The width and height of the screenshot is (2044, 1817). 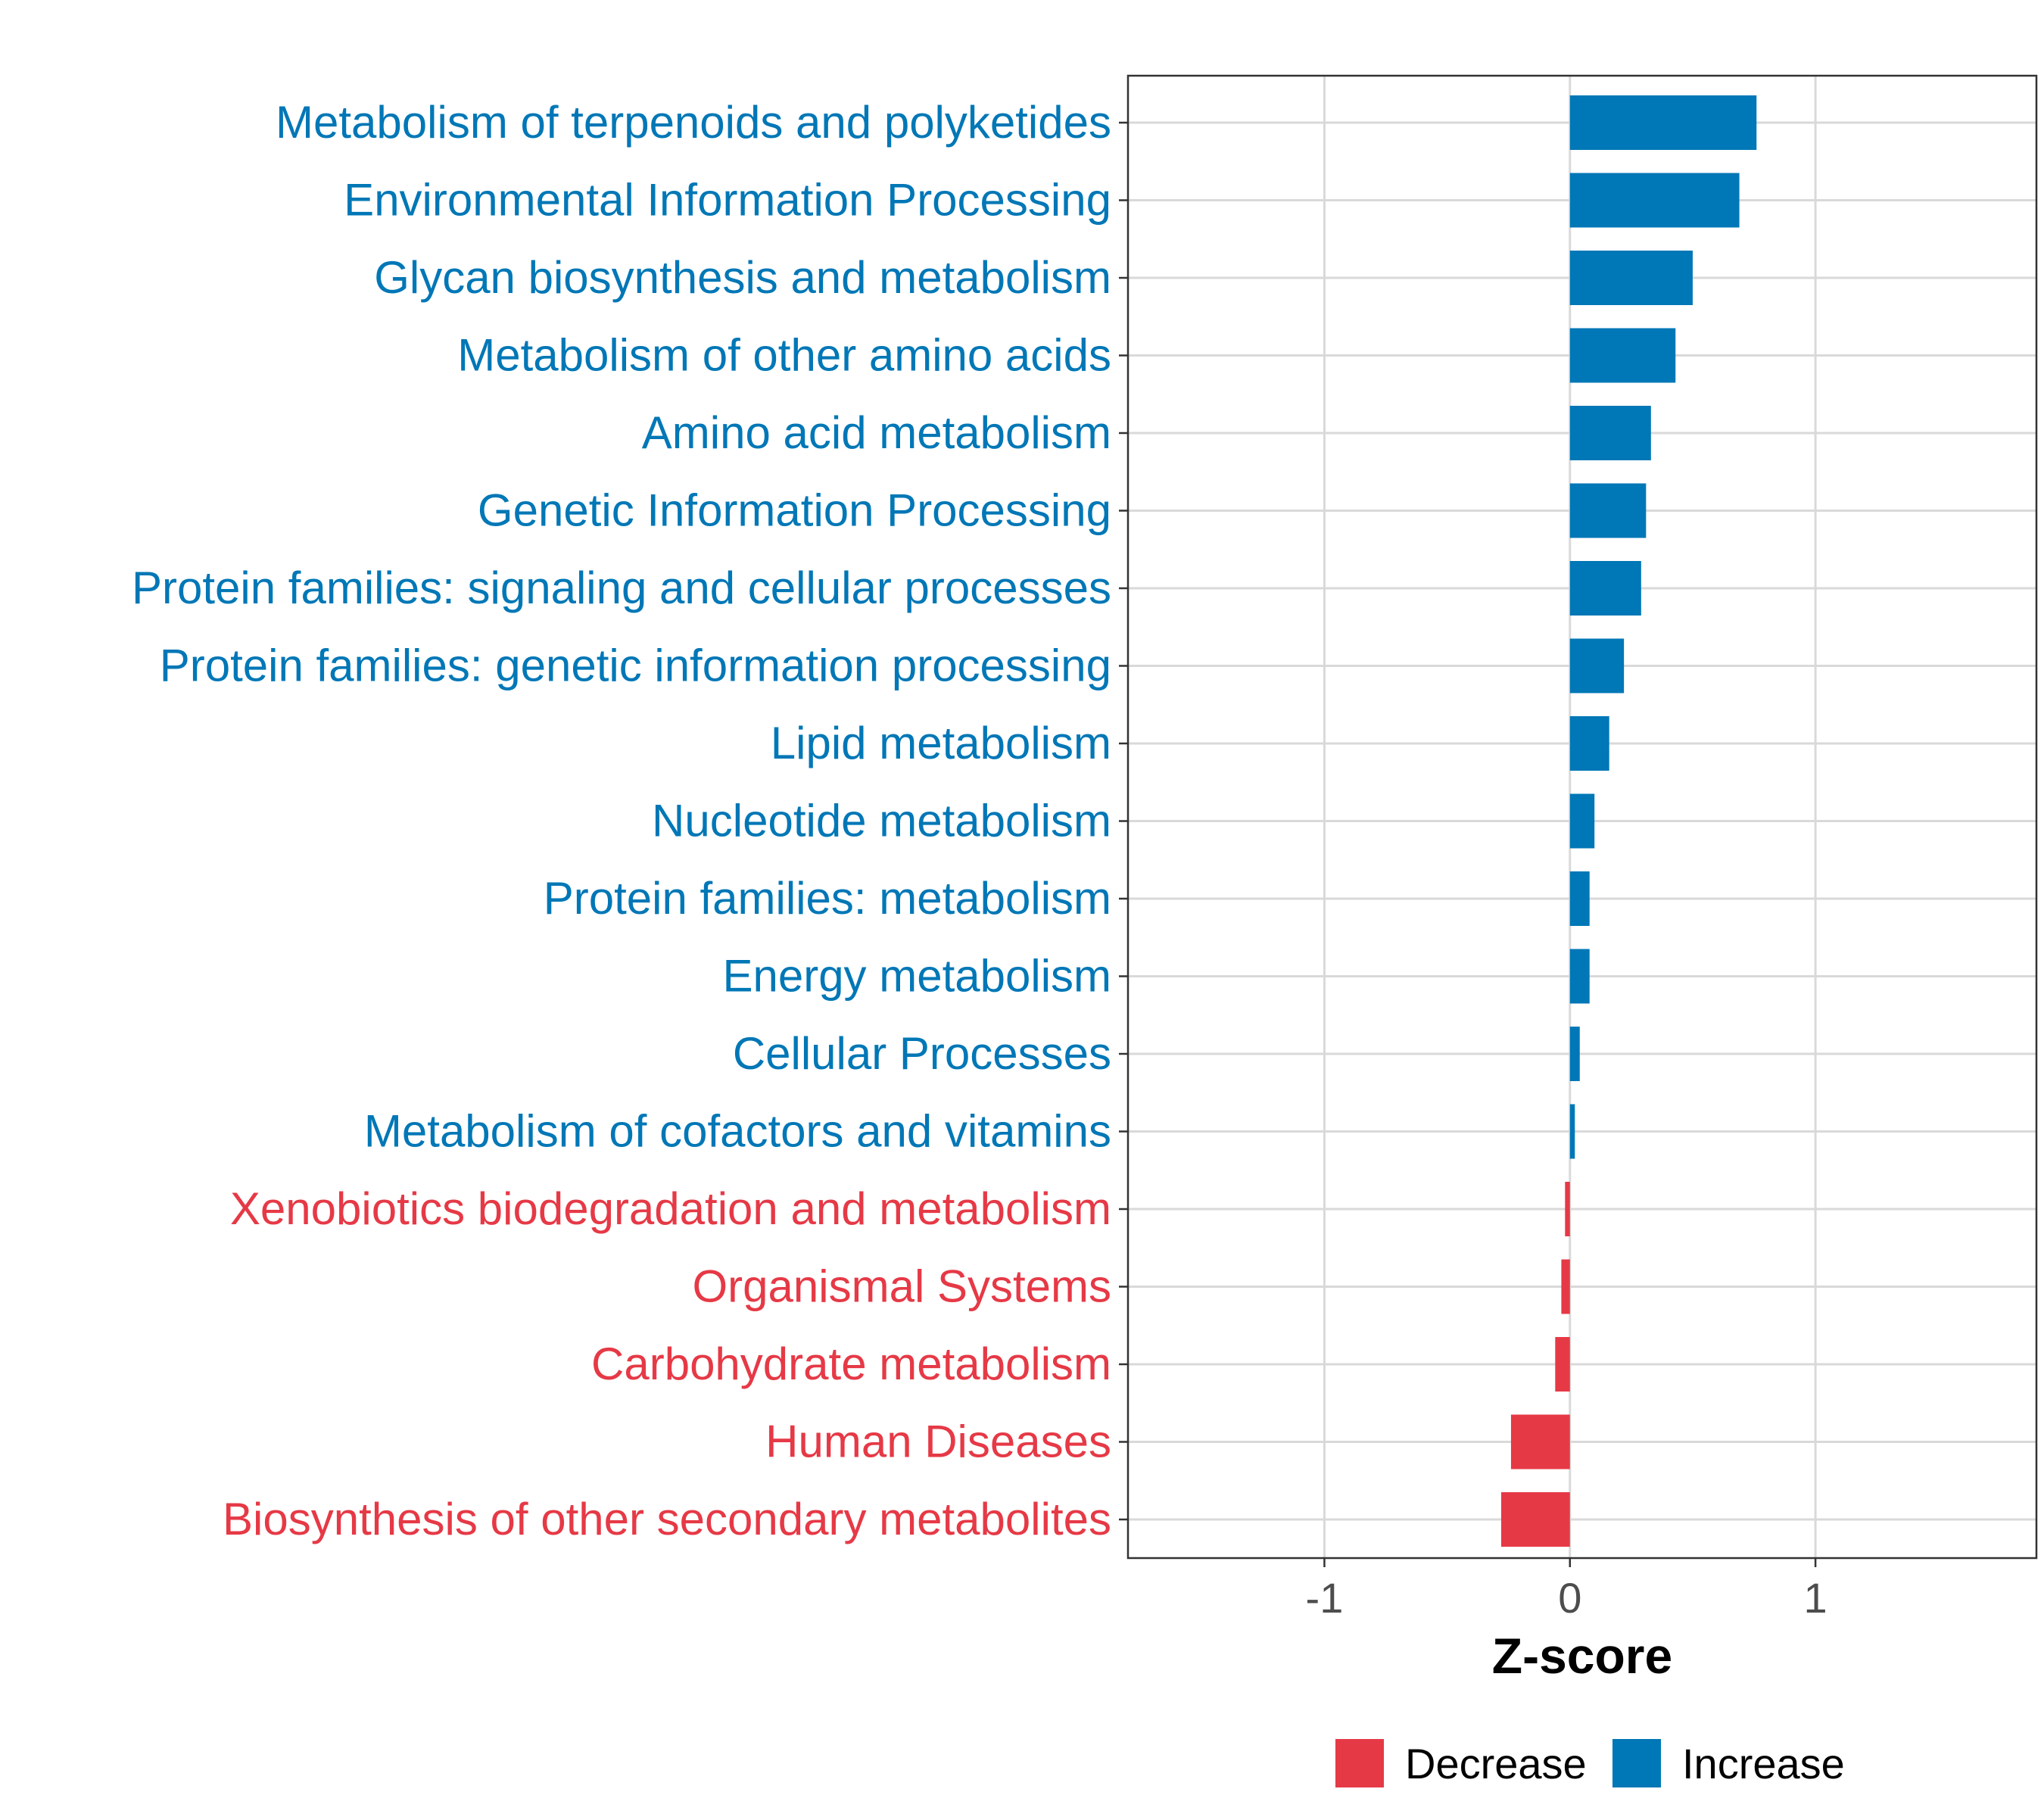 I want to click on x-axis-title: Z-score, so click(x=1582, y=1656).